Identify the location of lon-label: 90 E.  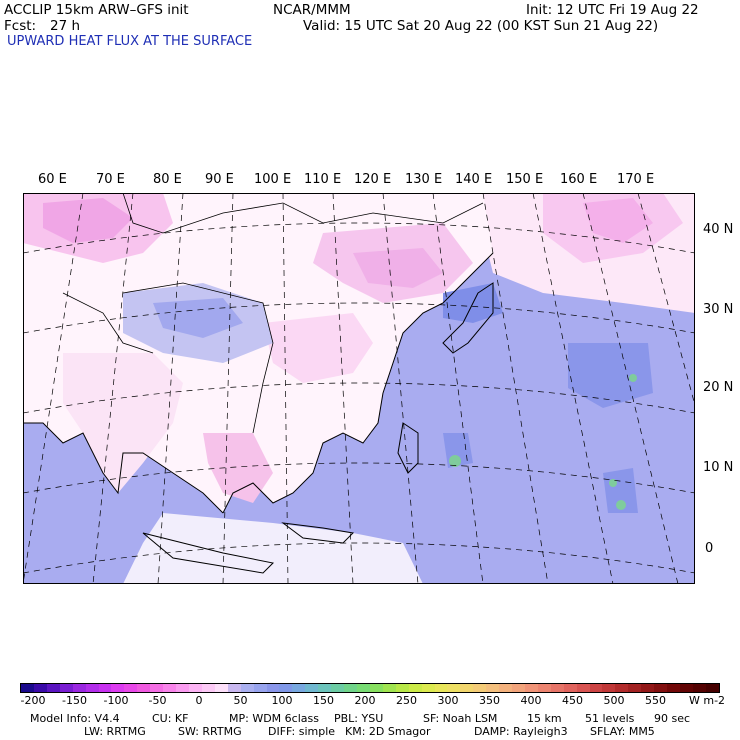
(219, 179).